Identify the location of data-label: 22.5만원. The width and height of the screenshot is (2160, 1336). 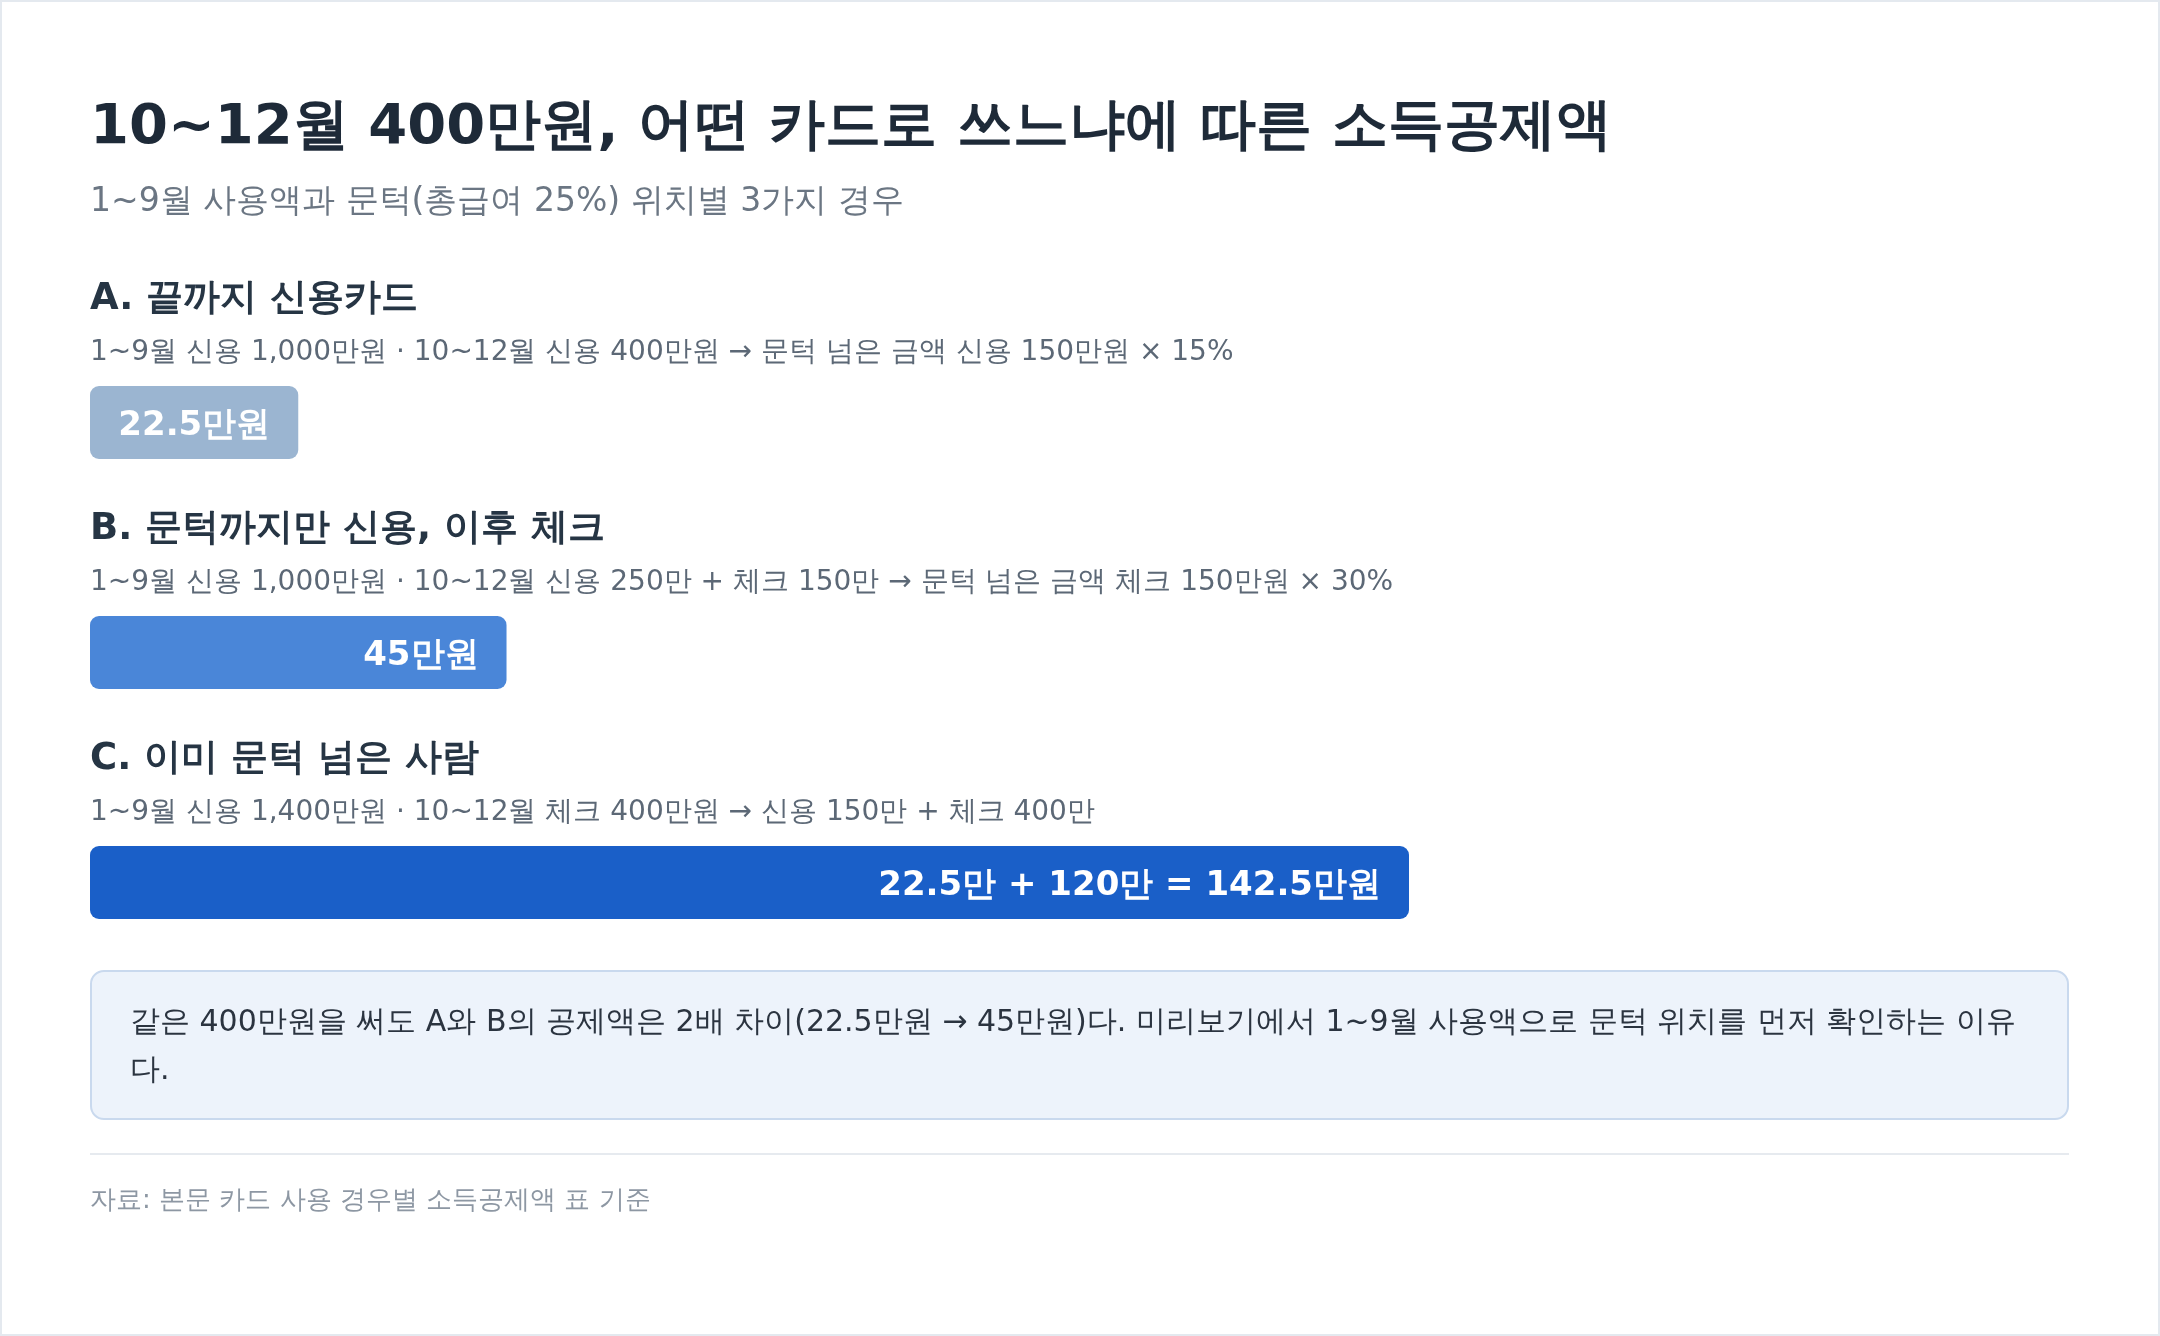
(194, 422).